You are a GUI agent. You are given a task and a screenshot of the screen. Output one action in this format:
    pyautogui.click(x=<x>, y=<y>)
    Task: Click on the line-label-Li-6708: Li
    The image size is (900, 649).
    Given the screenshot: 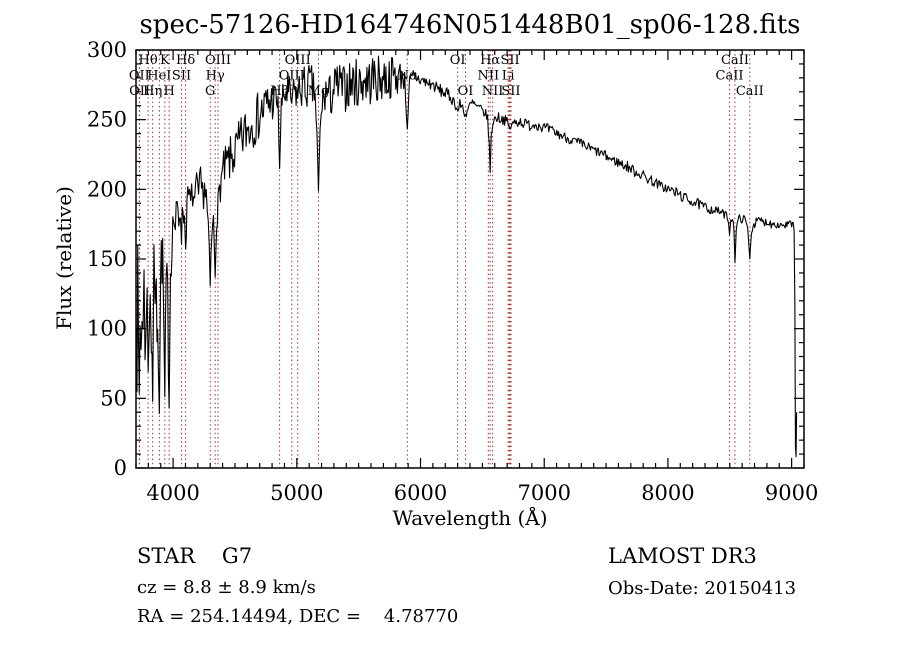 What is the action you would take?
    pyautogui.click(x=508, y=76)
    